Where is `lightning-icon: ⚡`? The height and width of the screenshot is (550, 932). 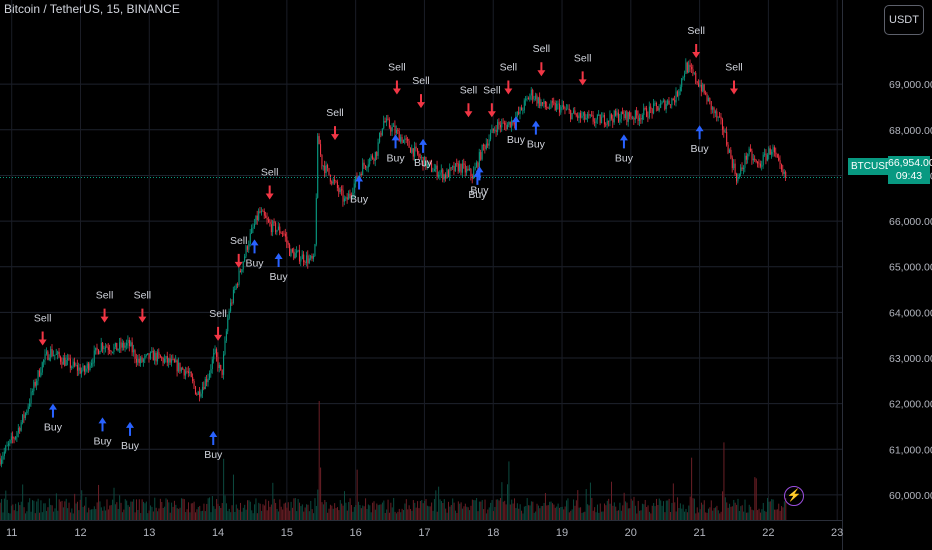
lightning-icon: ⚡ is located at coordinates (794, 496).